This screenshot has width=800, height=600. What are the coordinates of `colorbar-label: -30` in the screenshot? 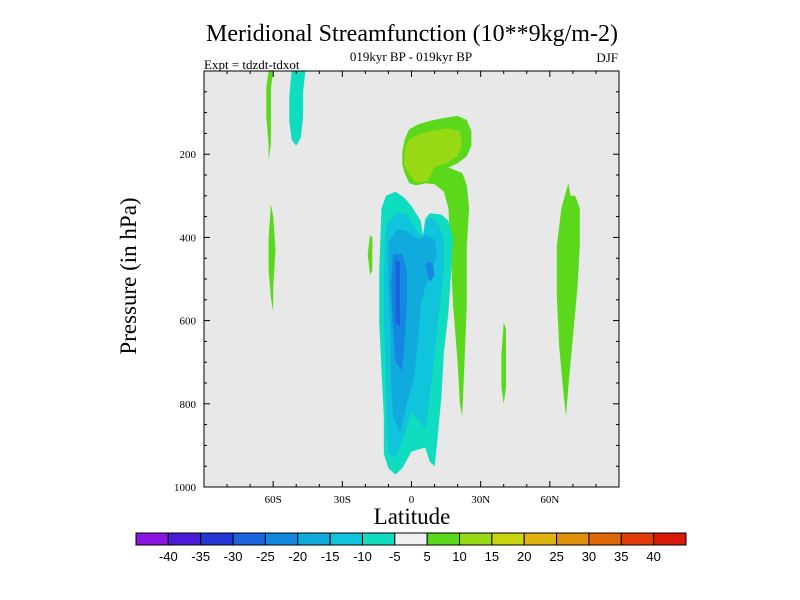 It's located at (233, 556).